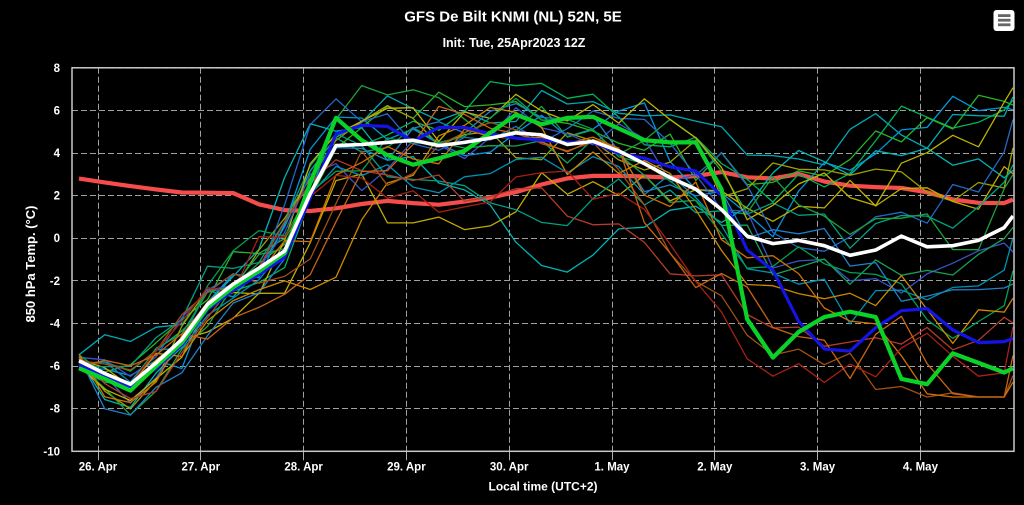  Describe the element at coordinates (921, 468) in the screenshot. I see `svg-text: 4. May` at that location.